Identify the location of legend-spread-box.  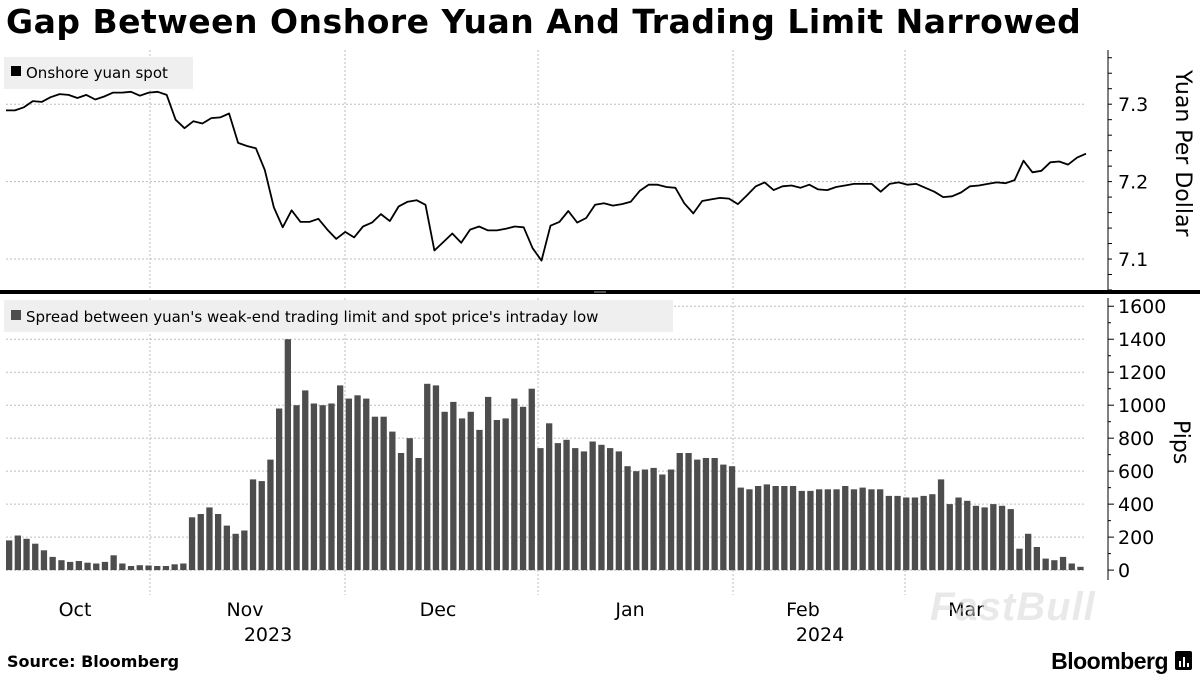
(338, 316).